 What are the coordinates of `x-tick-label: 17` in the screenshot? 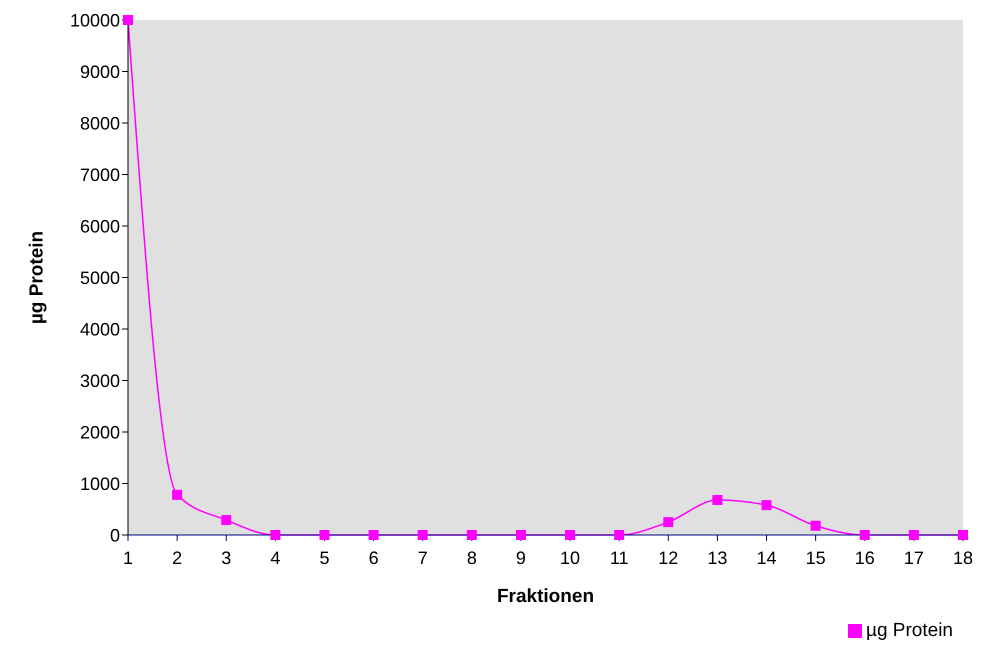 It's located at (914, 558).